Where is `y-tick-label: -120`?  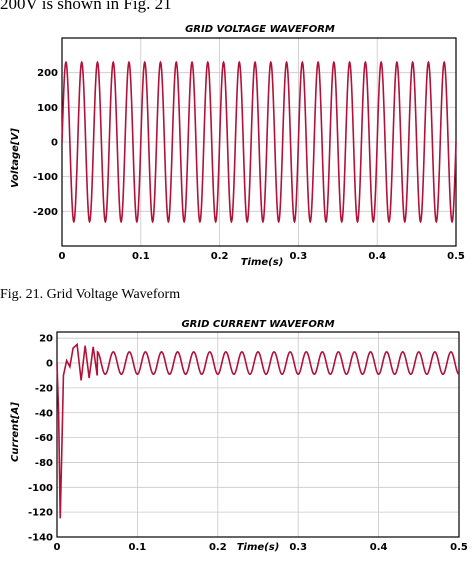
y-tick-label: -120 is located at coordinates (40, 513).